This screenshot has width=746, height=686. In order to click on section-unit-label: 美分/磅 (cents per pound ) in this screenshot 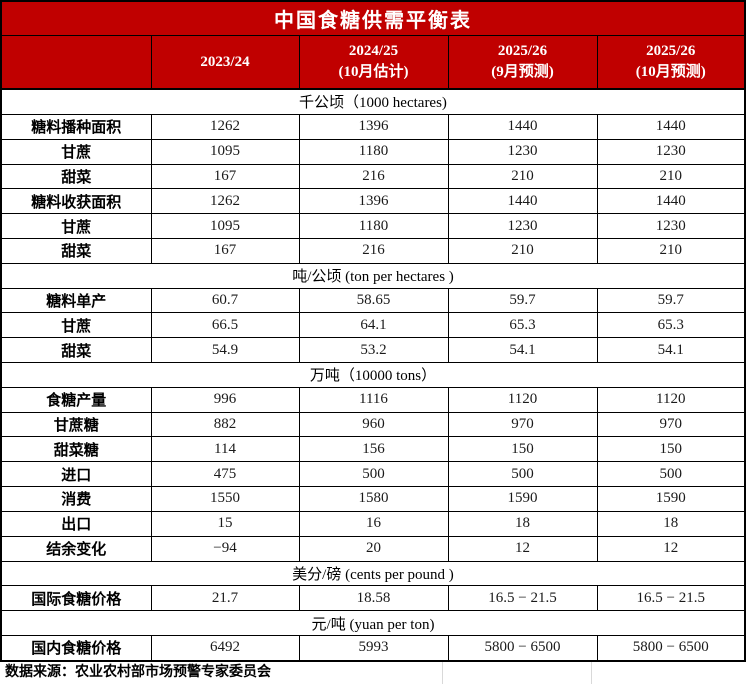, I will do `click(373, 573)`.